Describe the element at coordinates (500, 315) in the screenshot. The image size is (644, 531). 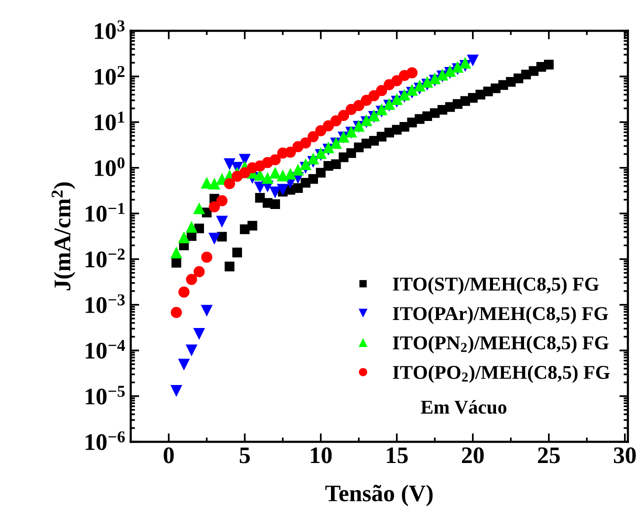
I see `legend-label: ITO(PAr)/MEH(C8,5) FG` at that location.